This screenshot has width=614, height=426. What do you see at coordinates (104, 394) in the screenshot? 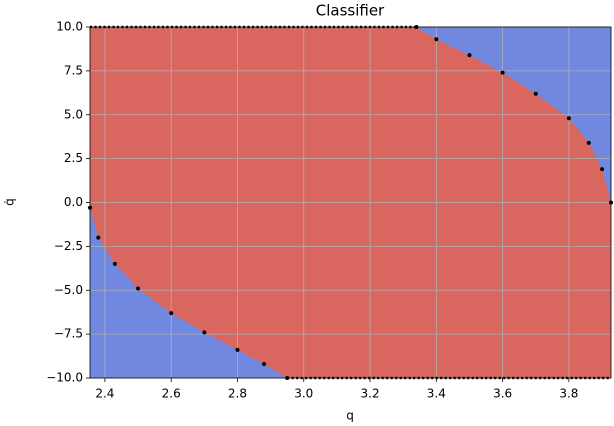
I see `x-tick-label: 2.4` at bounding box center [104, 394].